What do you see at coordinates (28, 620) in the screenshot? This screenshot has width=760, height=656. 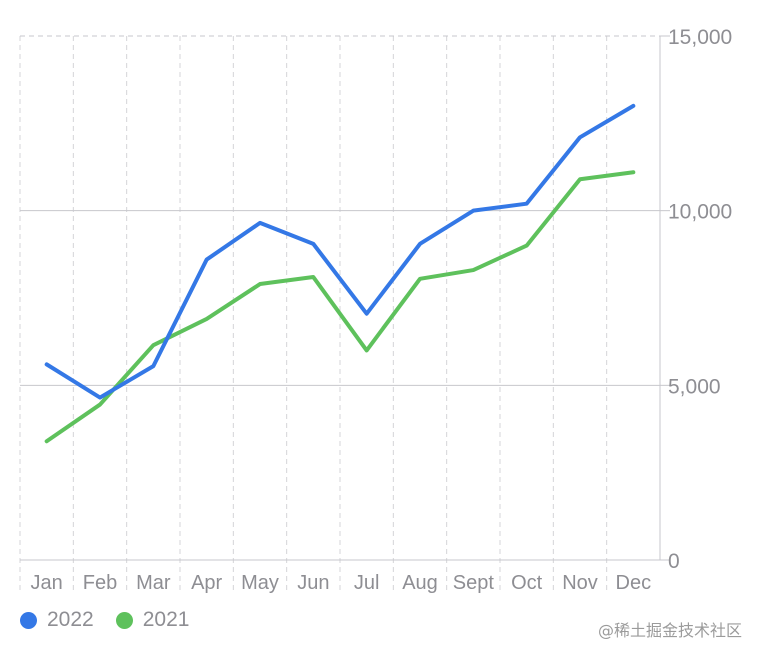 I see `legend-swatch-2022` at bounding box center [28, 620].